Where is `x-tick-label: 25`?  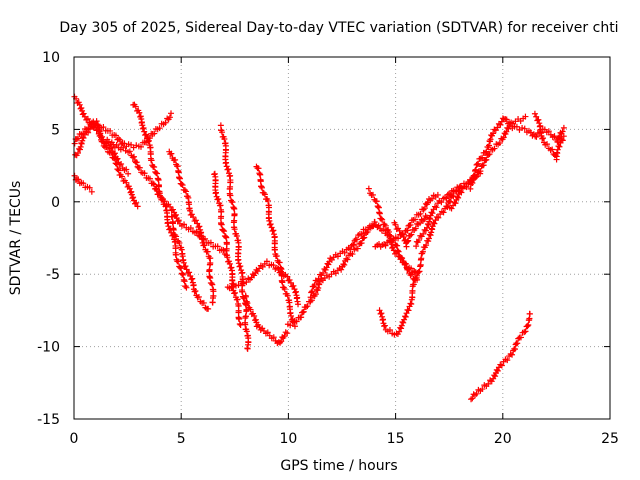
x-tick-label: 25 is located at coordinates (610, 439).